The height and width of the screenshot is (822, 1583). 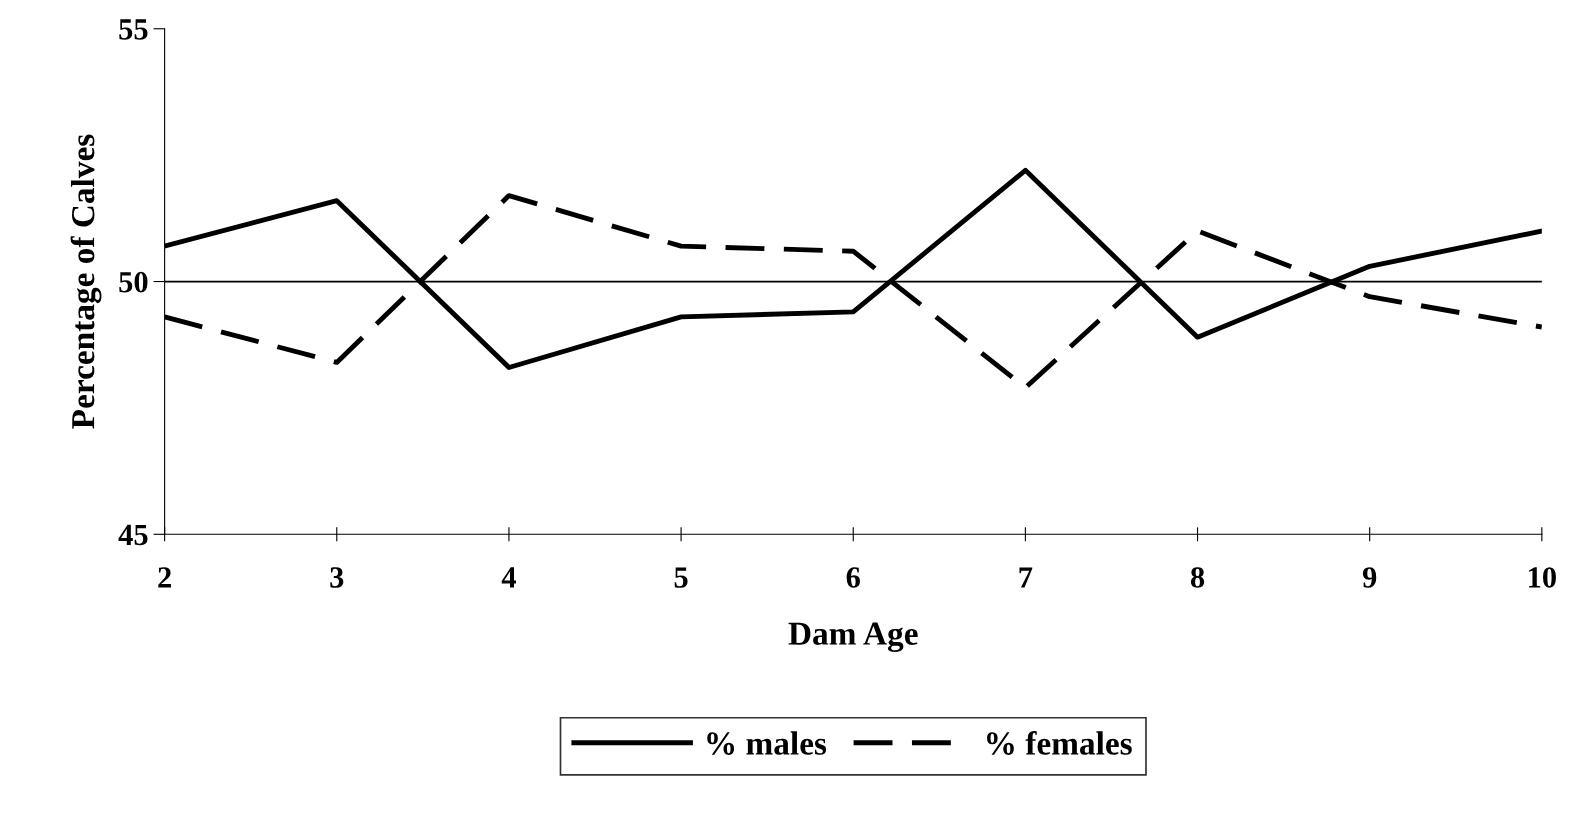 I want to click on legend-label: % females, so click(x=1059, y=742).